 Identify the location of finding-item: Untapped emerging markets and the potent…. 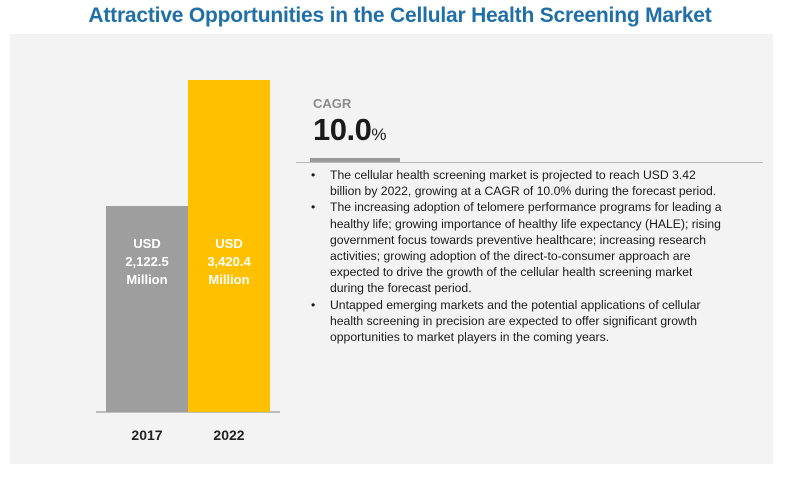
(518, 321).